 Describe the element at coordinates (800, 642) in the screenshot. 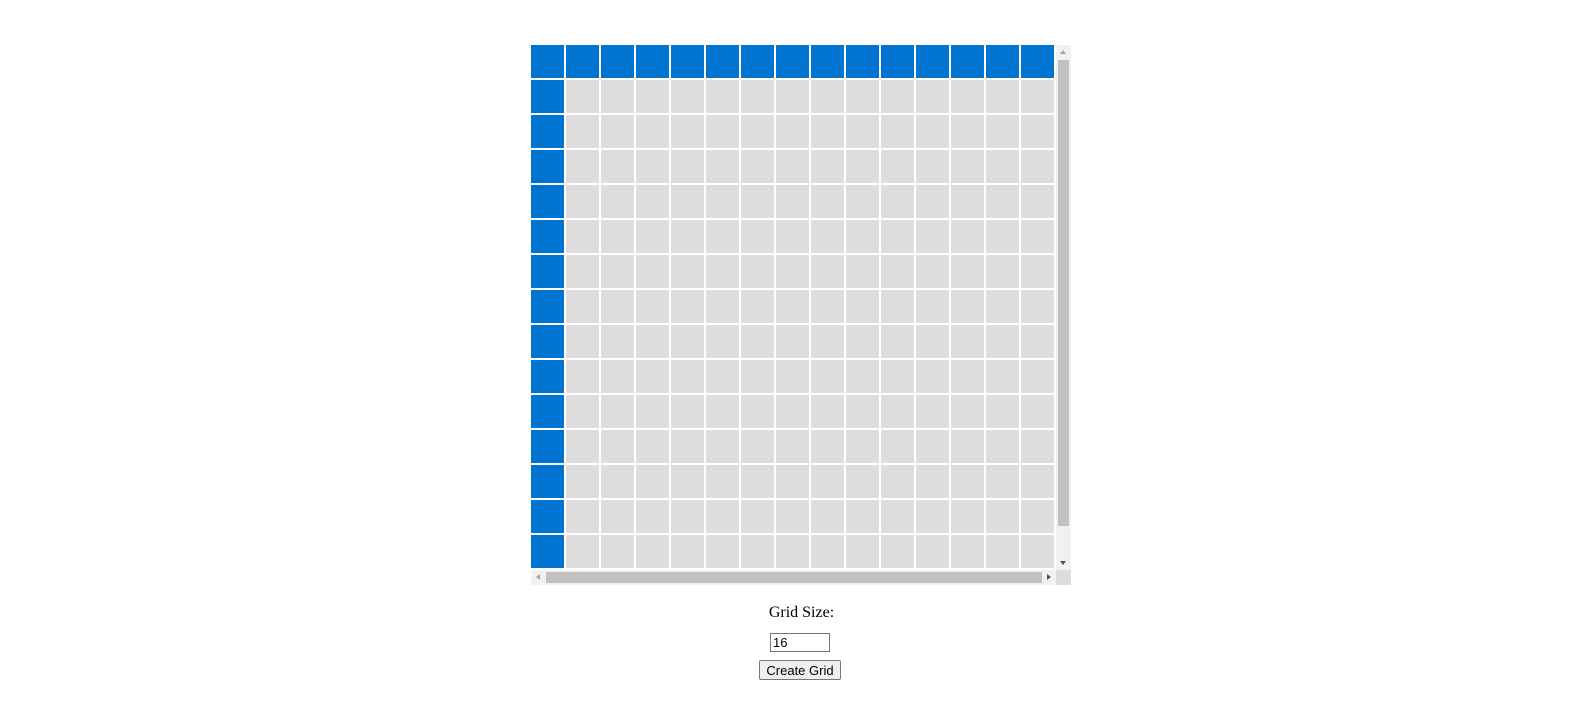

I see `grid-size-input` at that location.